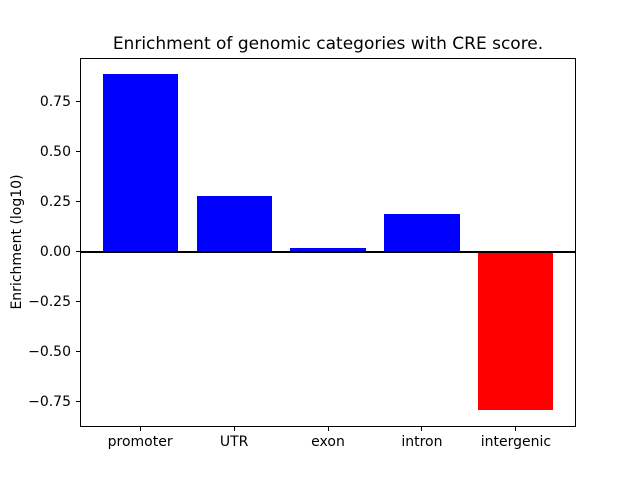  What do you see at coordinates (49, 351) in the screenshot?
I see `ytick-label: −0.50` at bounding box center [49, 351].